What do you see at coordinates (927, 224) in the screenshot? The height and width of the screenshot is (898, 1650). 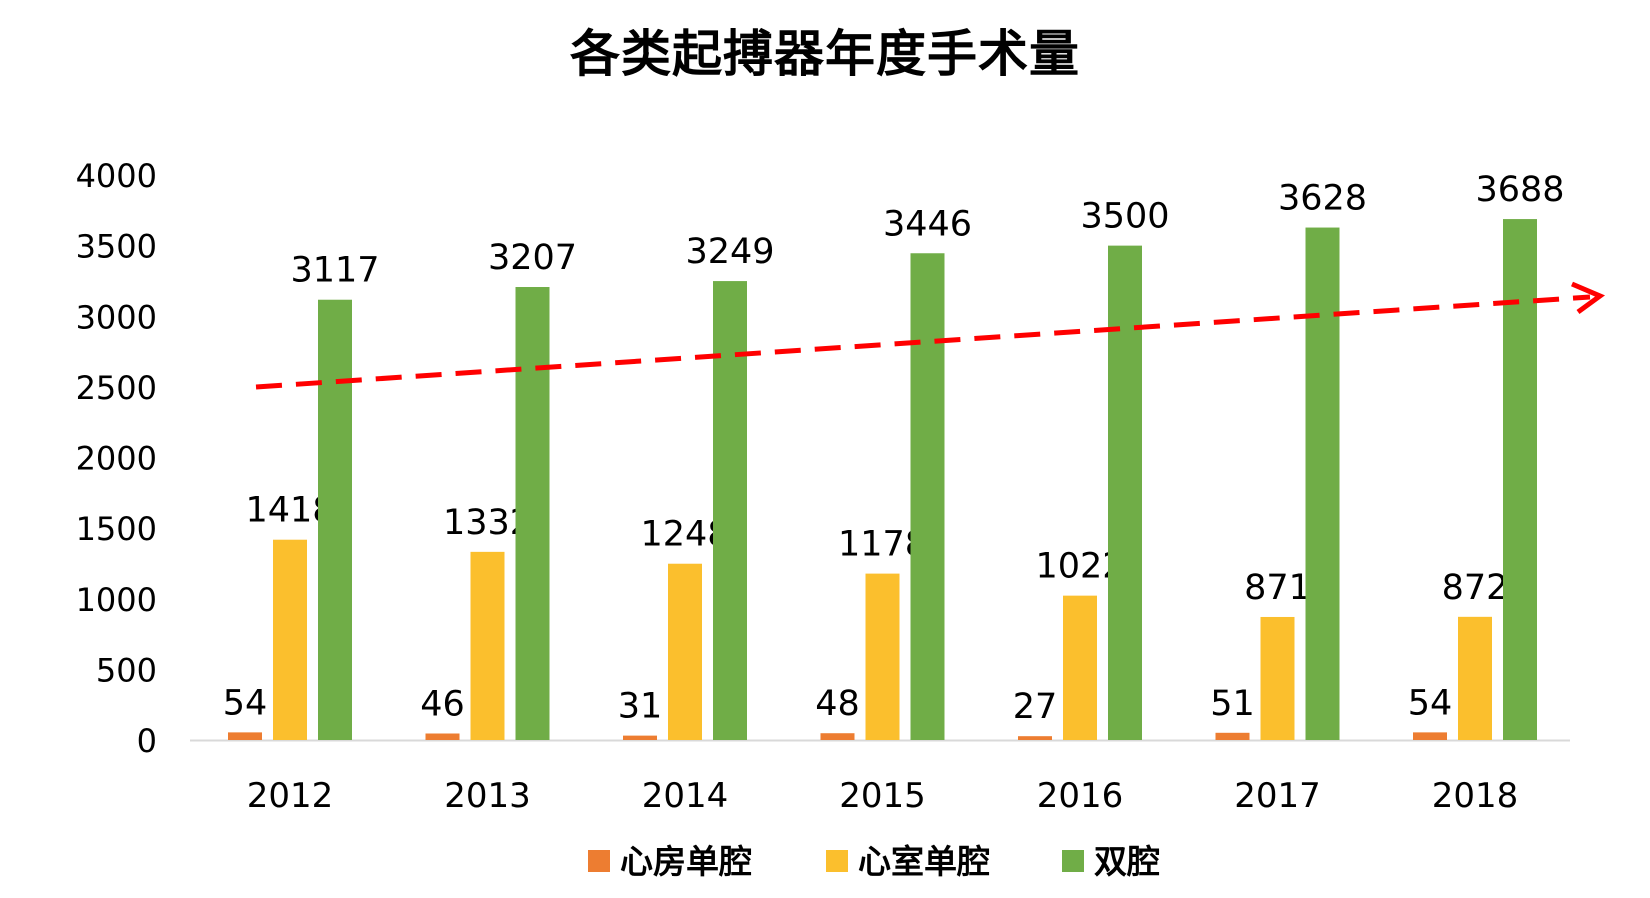 I see `data-label: 3446` at bounding box center [927, 224].